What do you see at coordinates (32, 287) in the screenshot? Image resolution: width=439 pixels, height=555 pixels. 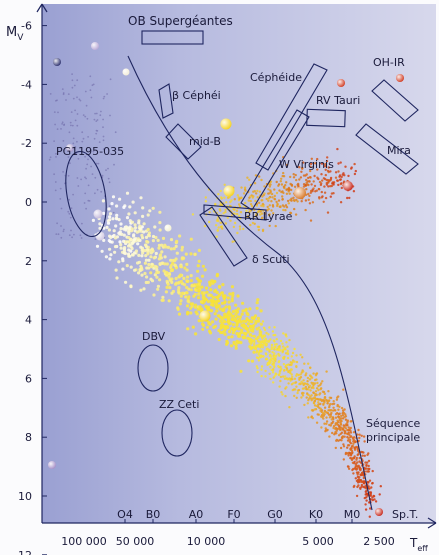 I see `y-ticks: -6 -4 -2 0 2 4 6 8 10 12` at bounding box center [32, 287].